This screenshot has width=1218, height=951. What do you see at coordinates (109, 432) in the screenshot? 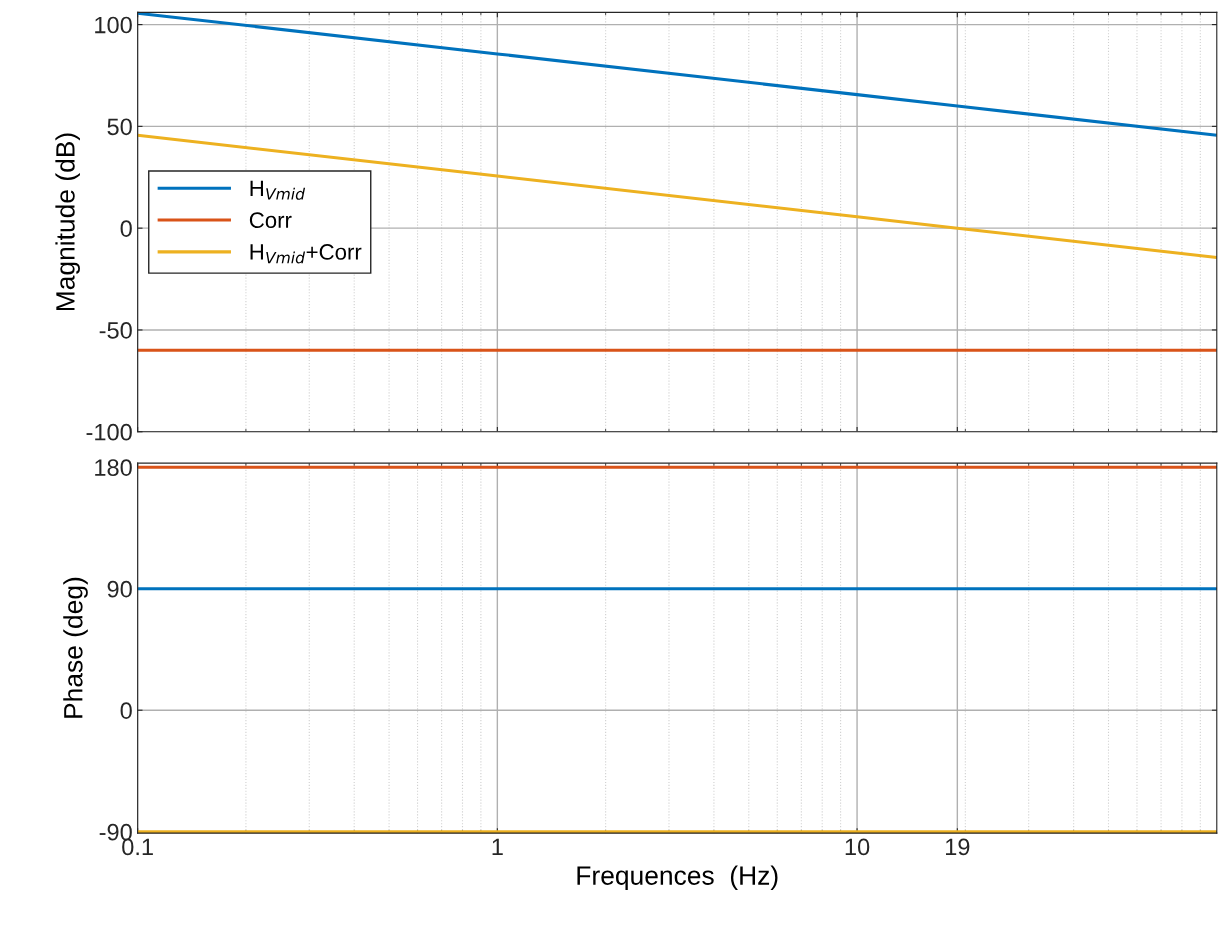
I see `y-tick-label: -100` at bounding box center [109, 432].